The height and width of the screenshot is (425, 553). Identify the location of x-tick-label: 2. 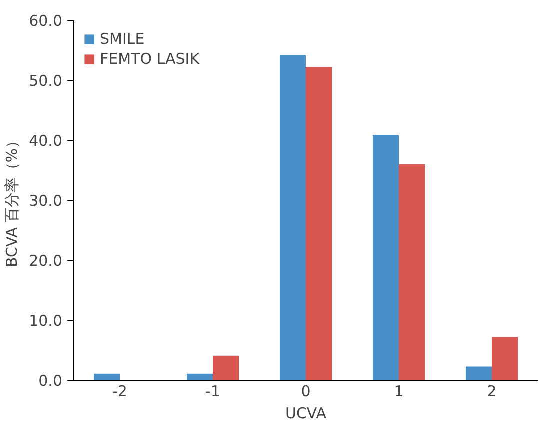
(492, 391).